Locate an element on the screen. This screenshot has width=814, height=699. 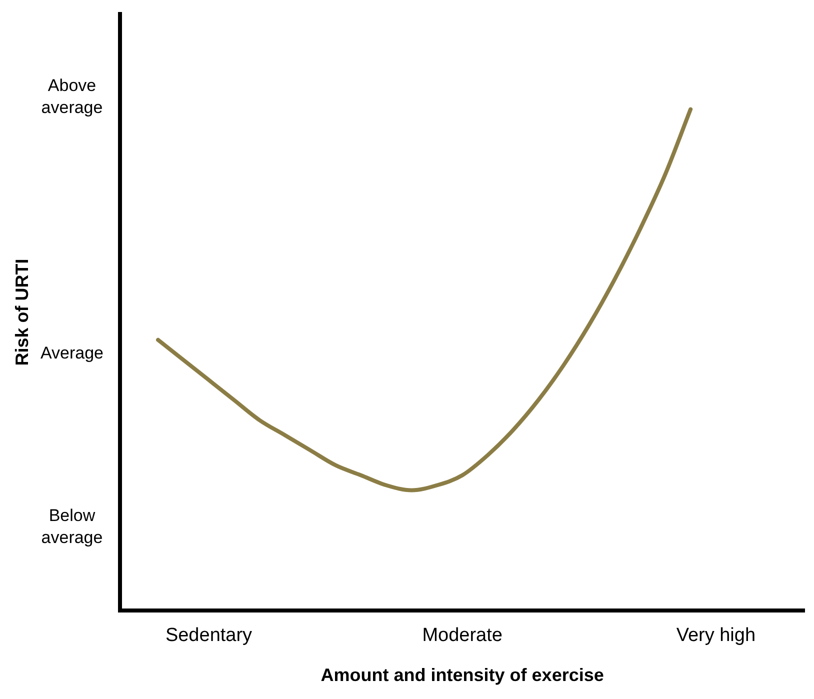
x-axis-title: Amount and intensity of exercise is located at coordinates (462, 675).